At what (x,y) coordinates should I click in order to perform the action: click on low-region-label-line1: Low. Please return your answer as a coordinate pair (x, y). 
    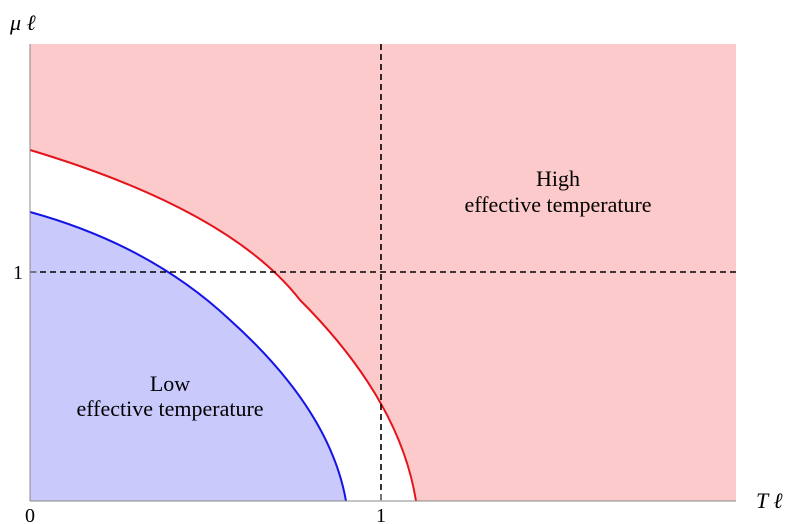
    Looking at the image, I should click on (170, 383).